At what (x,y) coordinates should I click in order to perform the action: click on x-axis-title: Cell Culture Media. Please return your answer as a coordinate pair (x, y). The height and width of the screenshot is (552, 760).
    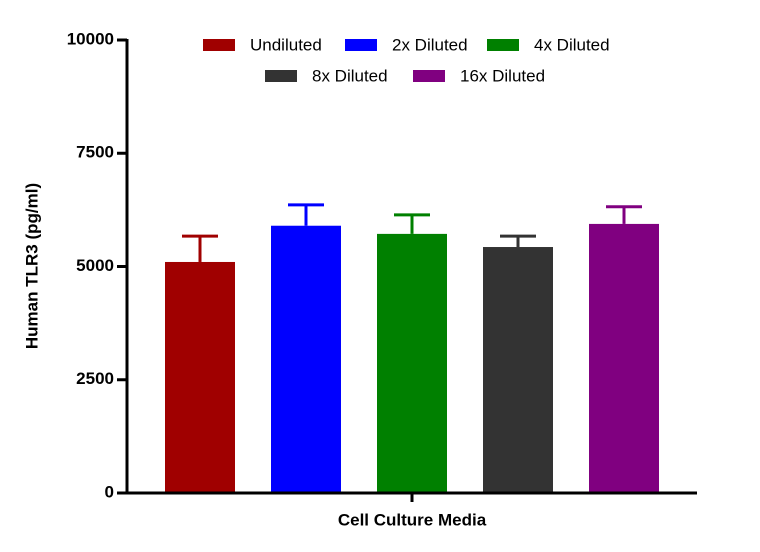
    Looking at the image, I should click on (412, 519).